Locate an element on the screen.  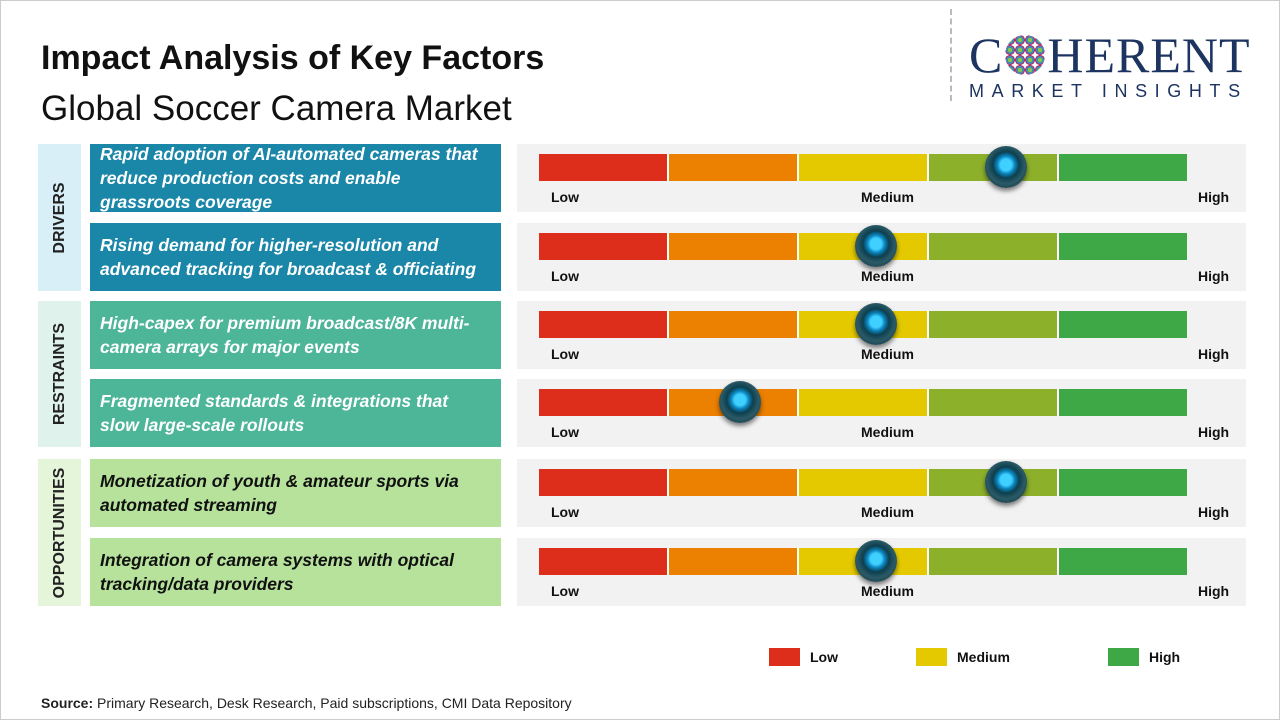
company-logo: C HERENT MARKET INSIGHTS is located at coordinates (1110, 64).